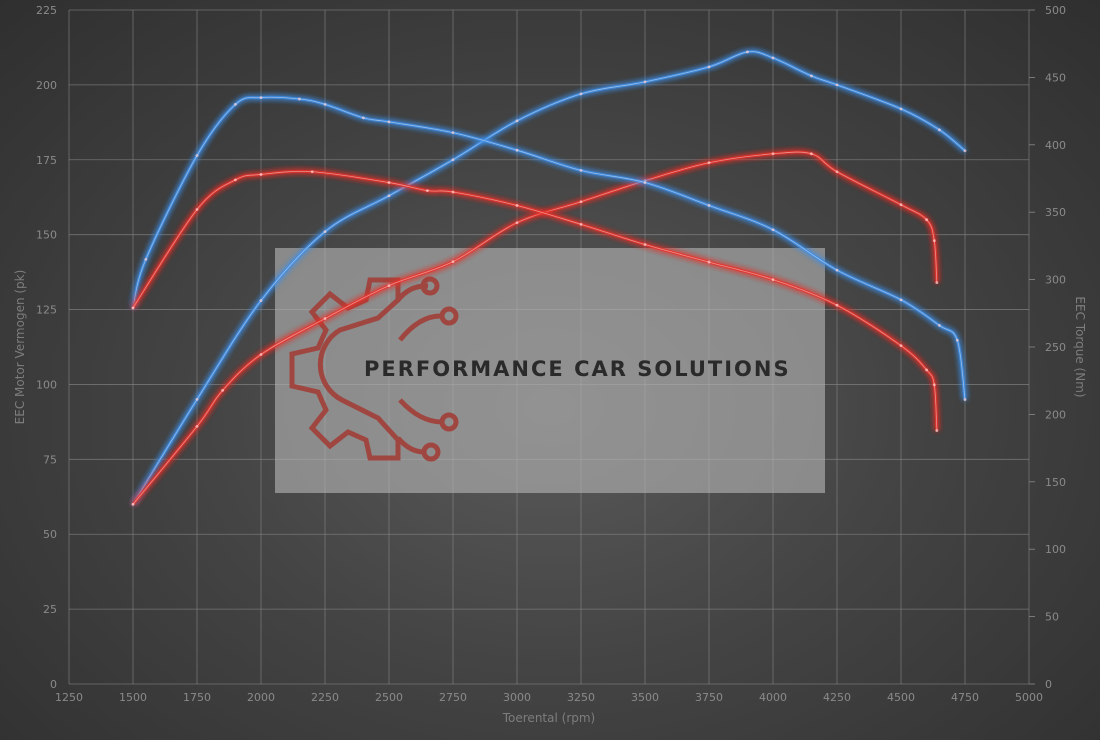 The height and width of the screenshot is (740, 1100). What do you see at coordinates (1080, 346) in the screenshot?
I see `y-axis-right-label: EEC Torque (Nm)` at bounding box center [1080, 346].